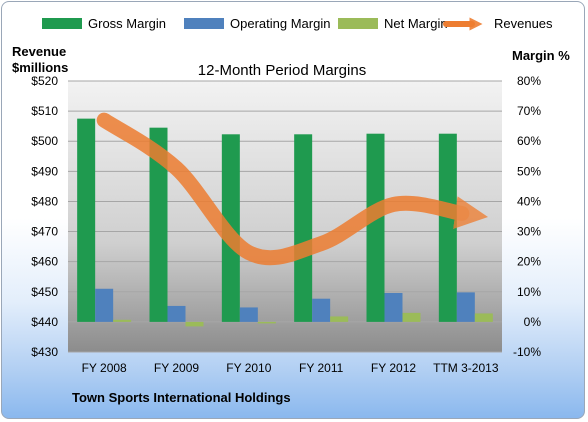 This screenshot has height=422, width=588. Describe the element at coordinates (204, 23) in the screenshot. I see `legend-swatch-operating-margin` at that location.